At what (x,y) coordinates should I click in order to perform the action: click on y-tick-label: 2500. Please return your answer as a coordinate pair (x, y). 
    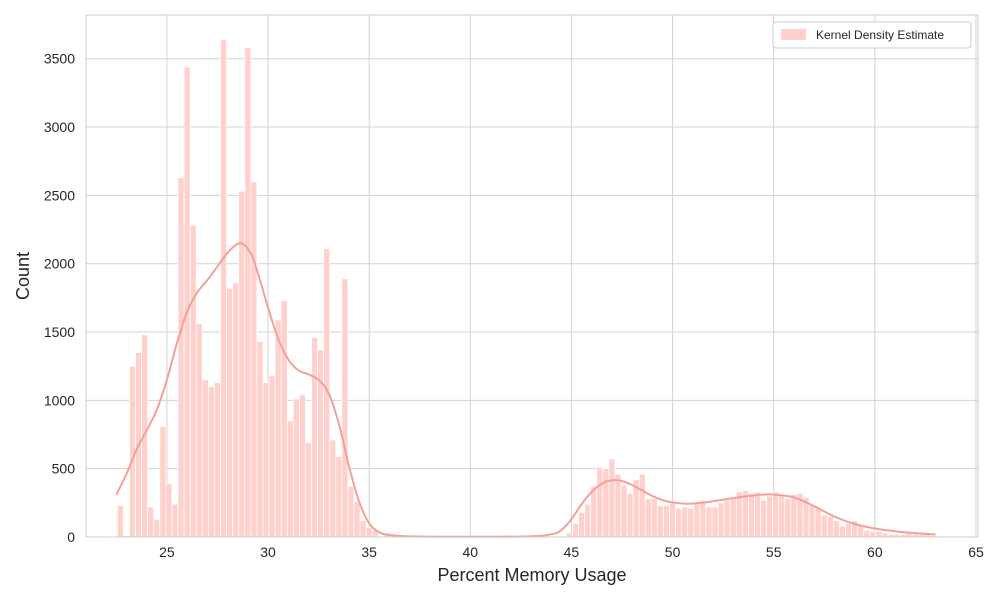
    Looking at the image, I should click on (59, 195).